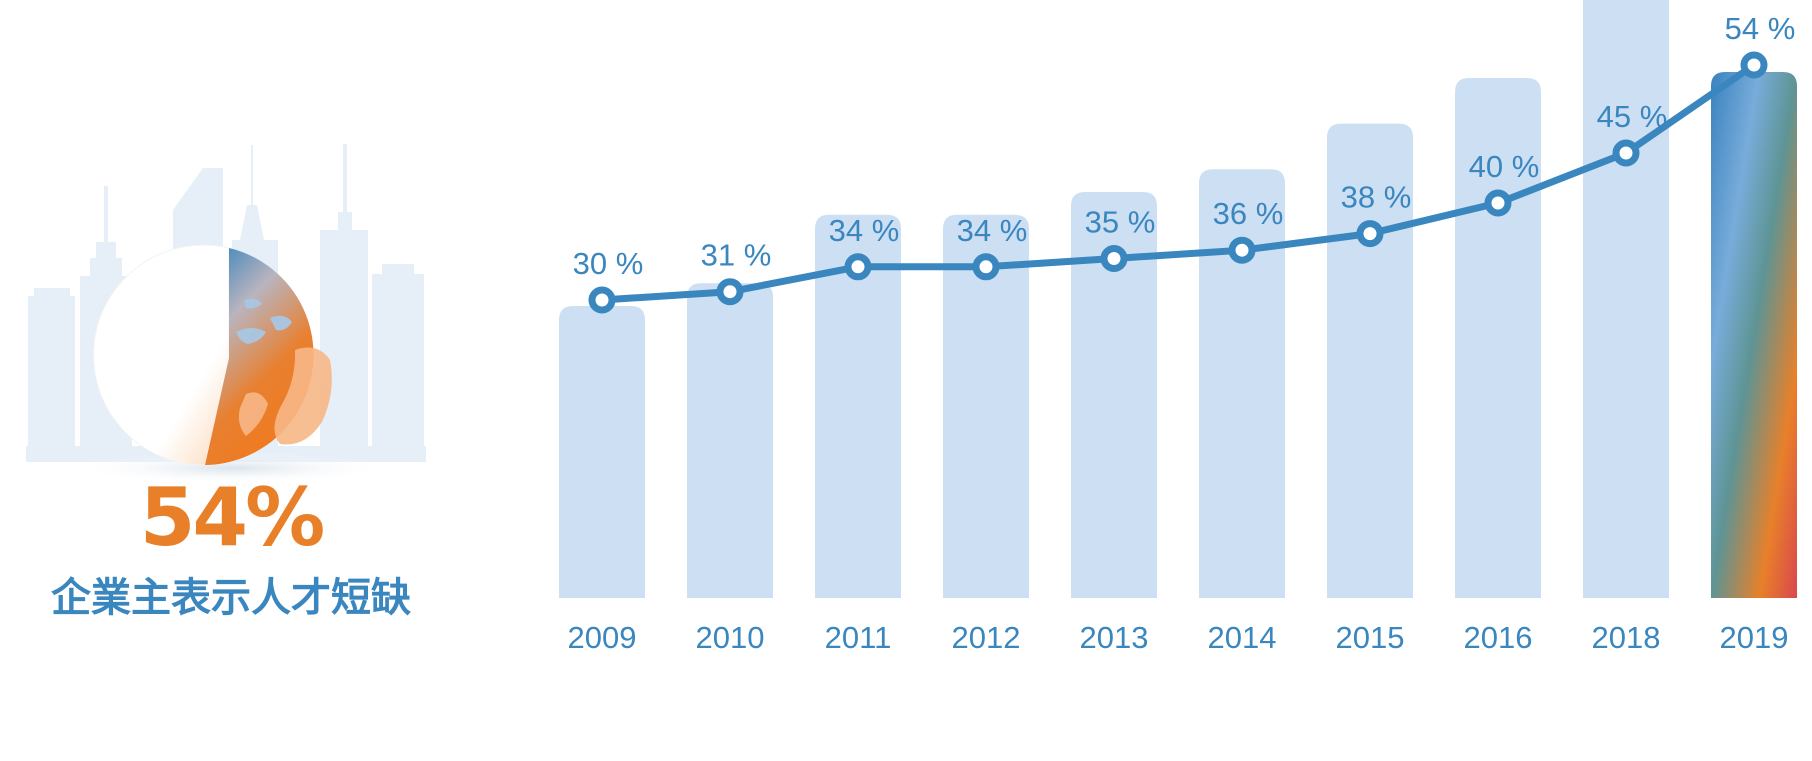  Describe the element at coordinates (232, 466) in the screenshot. I see `globe-shadow` at that location.